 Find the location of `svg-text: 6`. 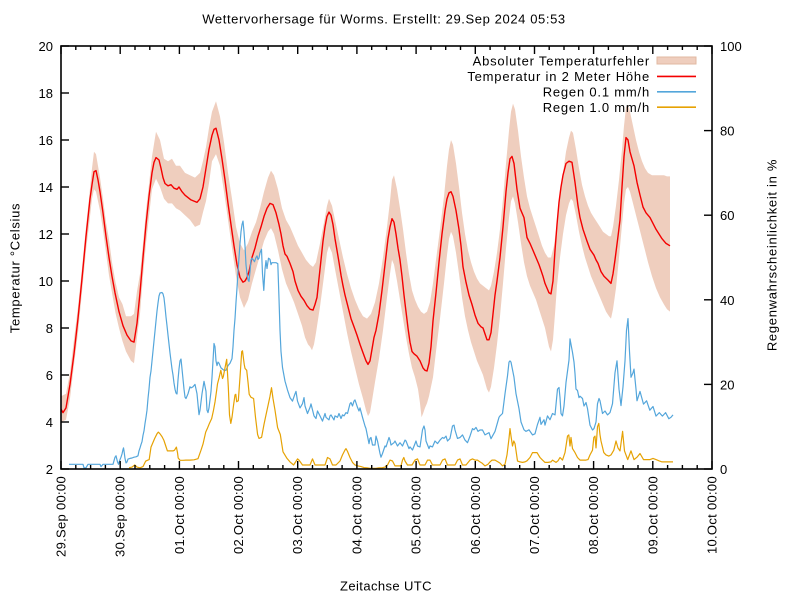

svg-text: 6 is located at coordinates (49, 375).